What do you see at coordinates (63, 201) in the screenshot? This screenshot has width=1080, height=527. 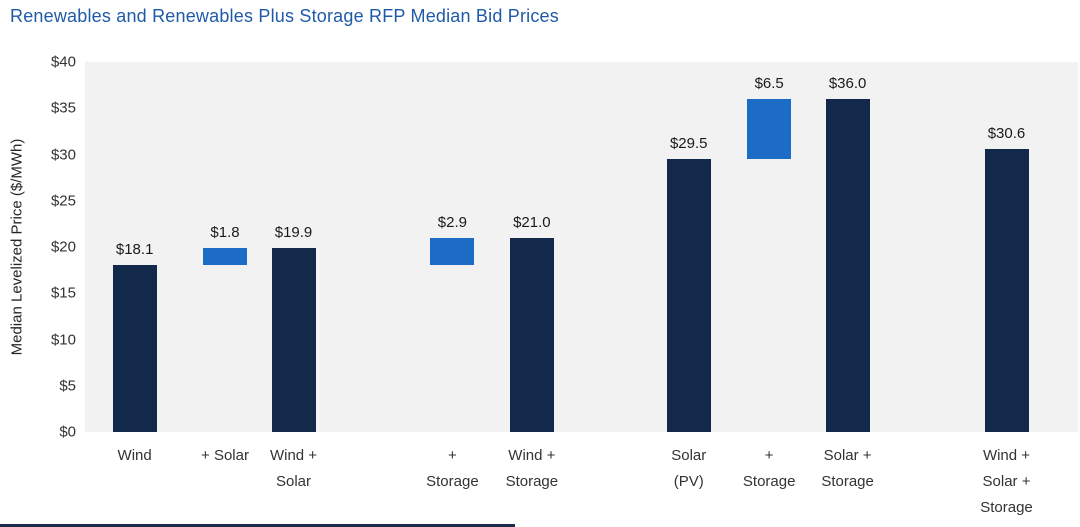 I see `y-tick-label: $25` at bounding box center [63, 201].